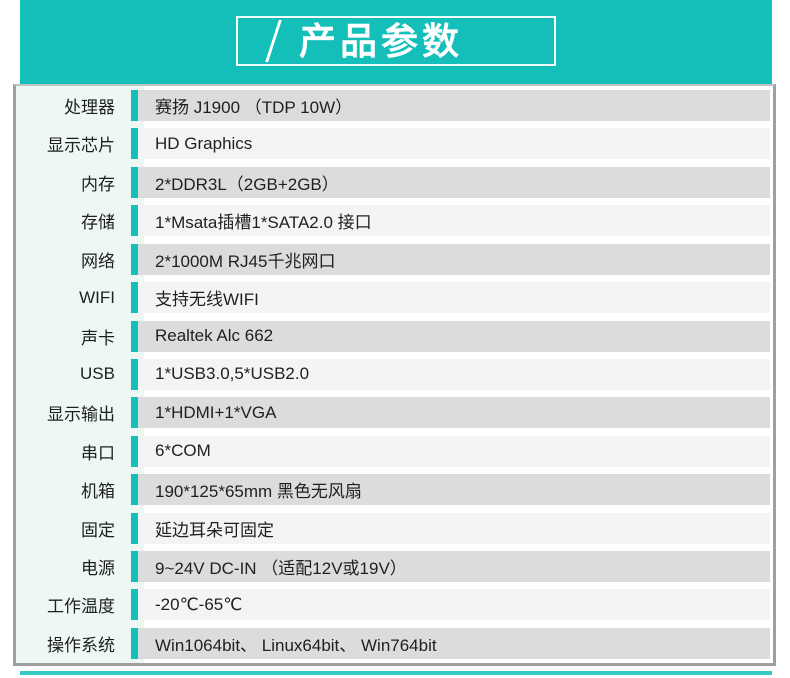 This screenshot has width=790, height=678. I want to click on table-row: USB 1*USB3.0,5*USB2.0, so click(394, 374).